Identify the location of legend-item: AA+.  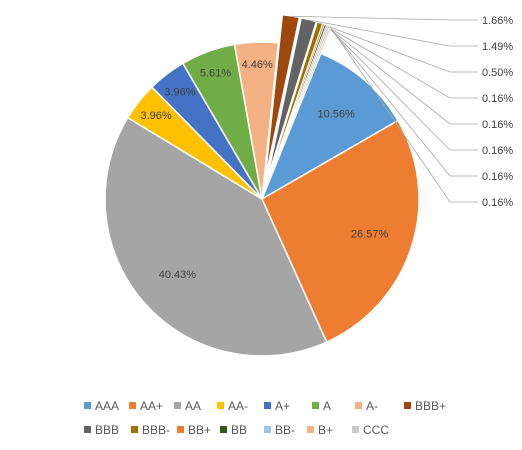
(146, 406).